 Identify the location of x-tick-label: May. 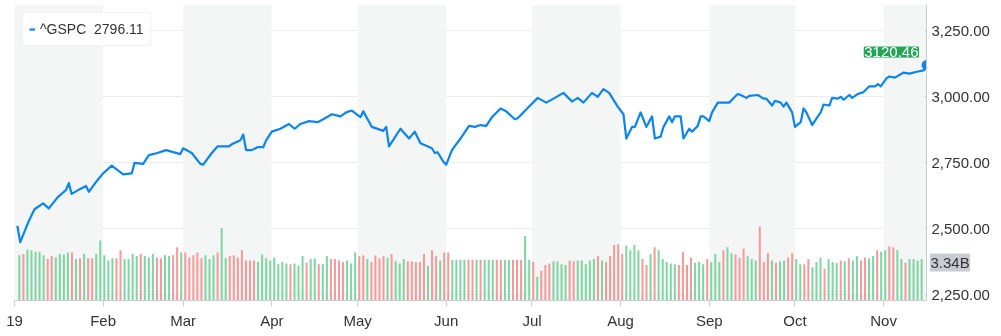
(358, 320).